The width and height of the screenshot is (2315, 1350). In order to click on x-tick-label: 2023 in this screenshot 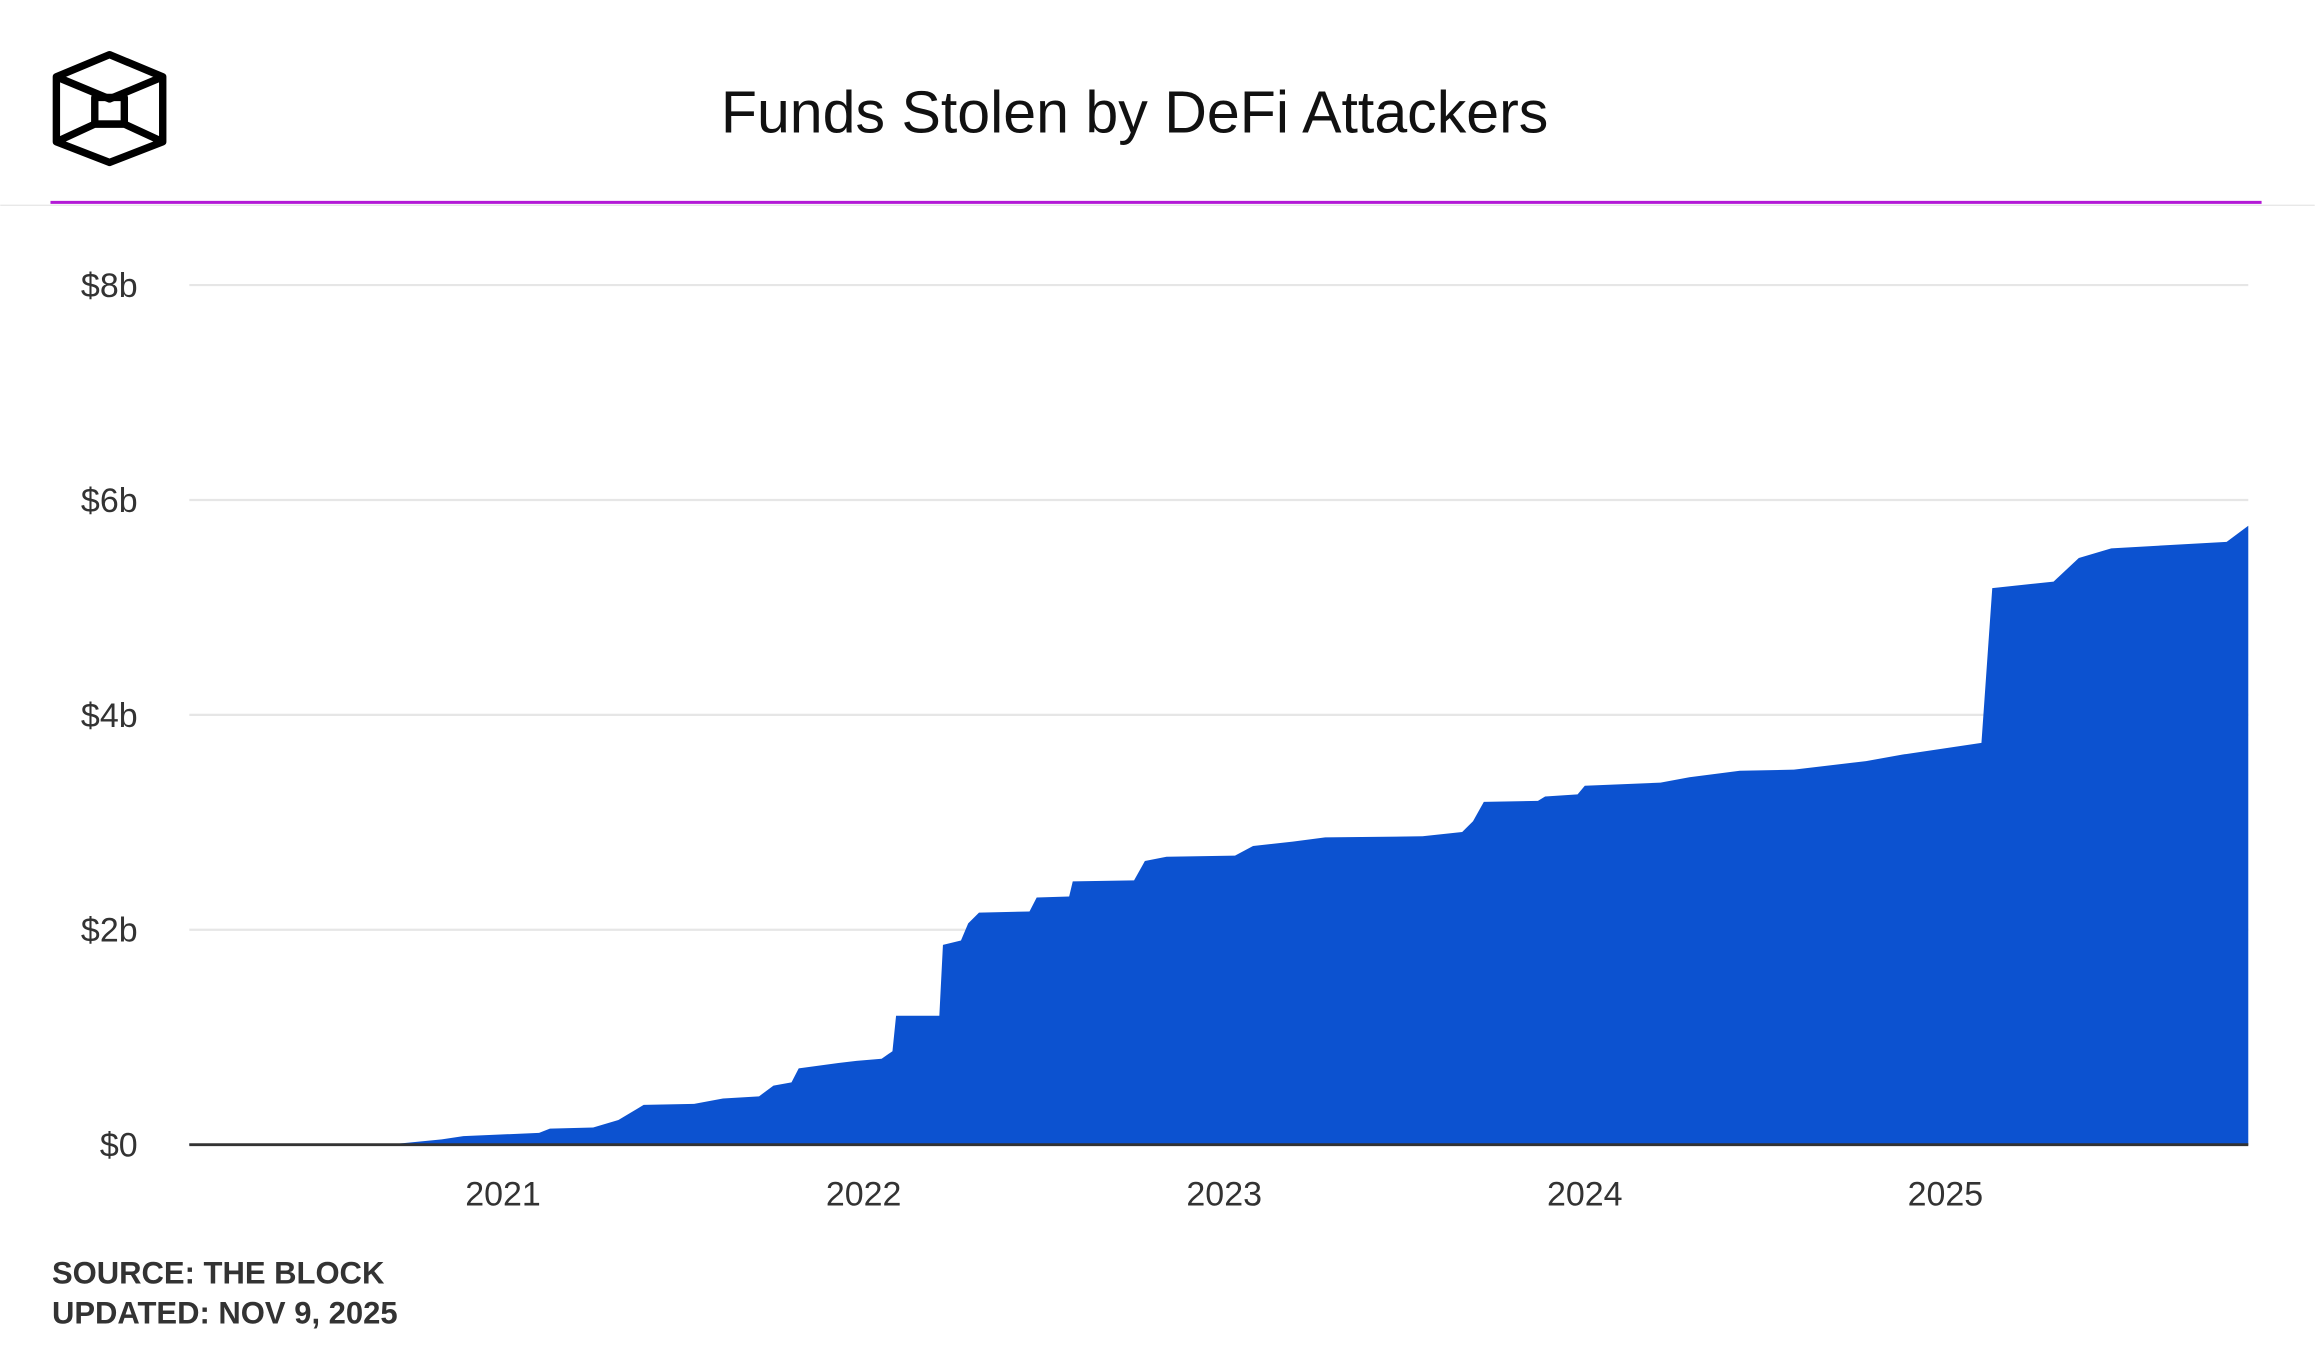, I will do `click(1224, 1194)`.